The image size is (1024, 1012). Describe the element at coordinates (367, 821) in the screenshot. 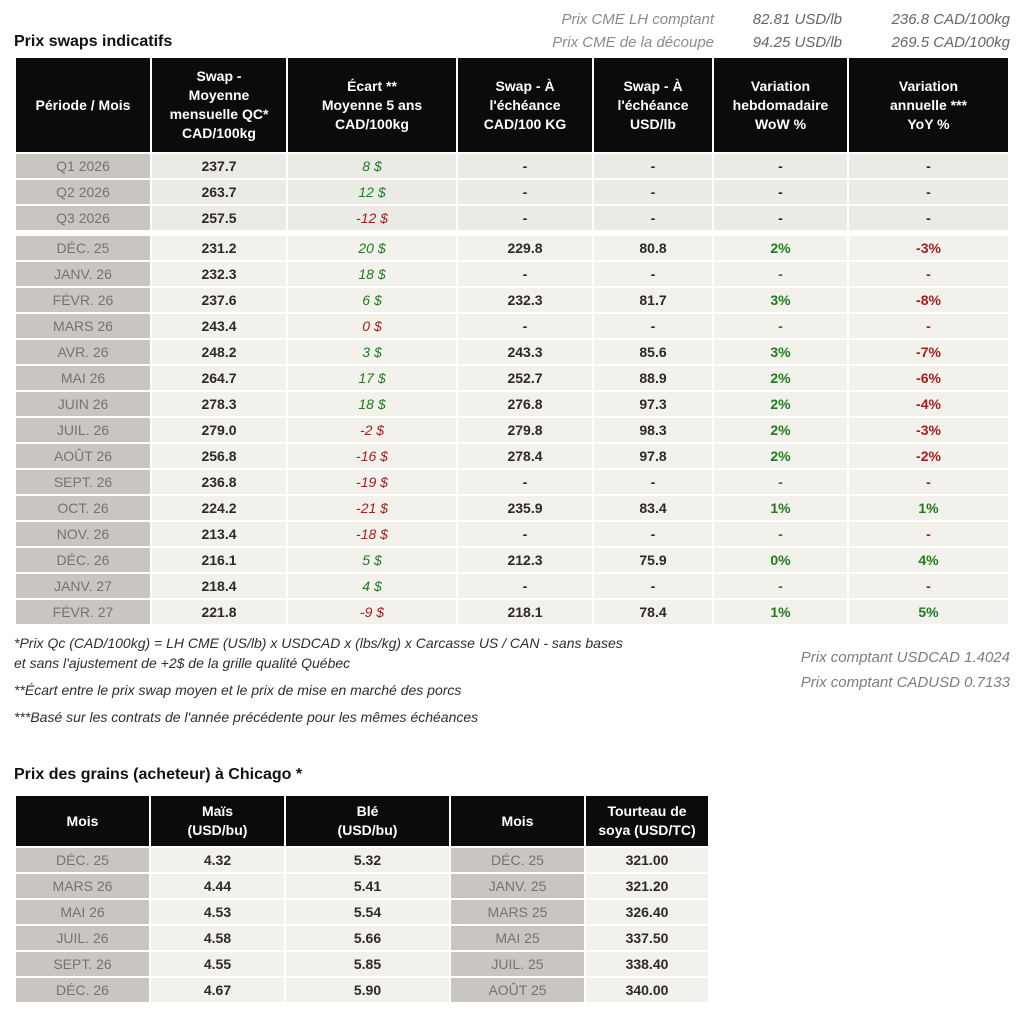

I see `column-header: Blé (USD/bu)` at that location.